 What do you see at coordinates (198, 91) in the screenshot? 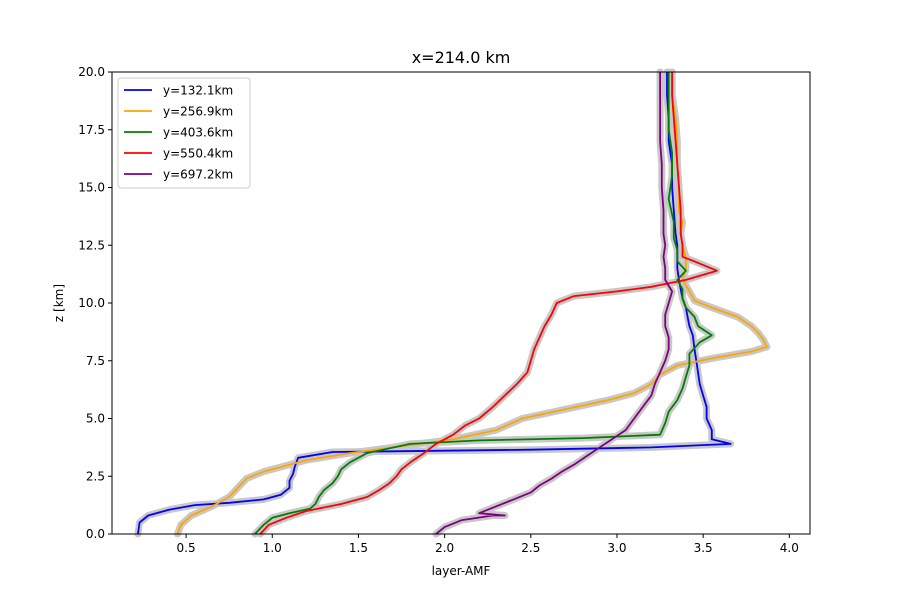
I see `legend-label-1: y=132.1km` at bounding box center [198, 91].